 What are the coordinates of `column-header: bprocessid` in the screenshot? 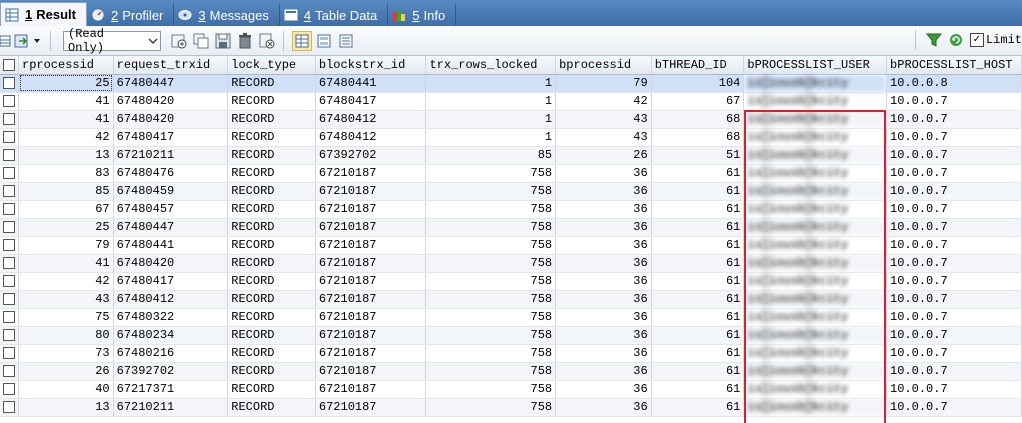 It's located at (603, 65).